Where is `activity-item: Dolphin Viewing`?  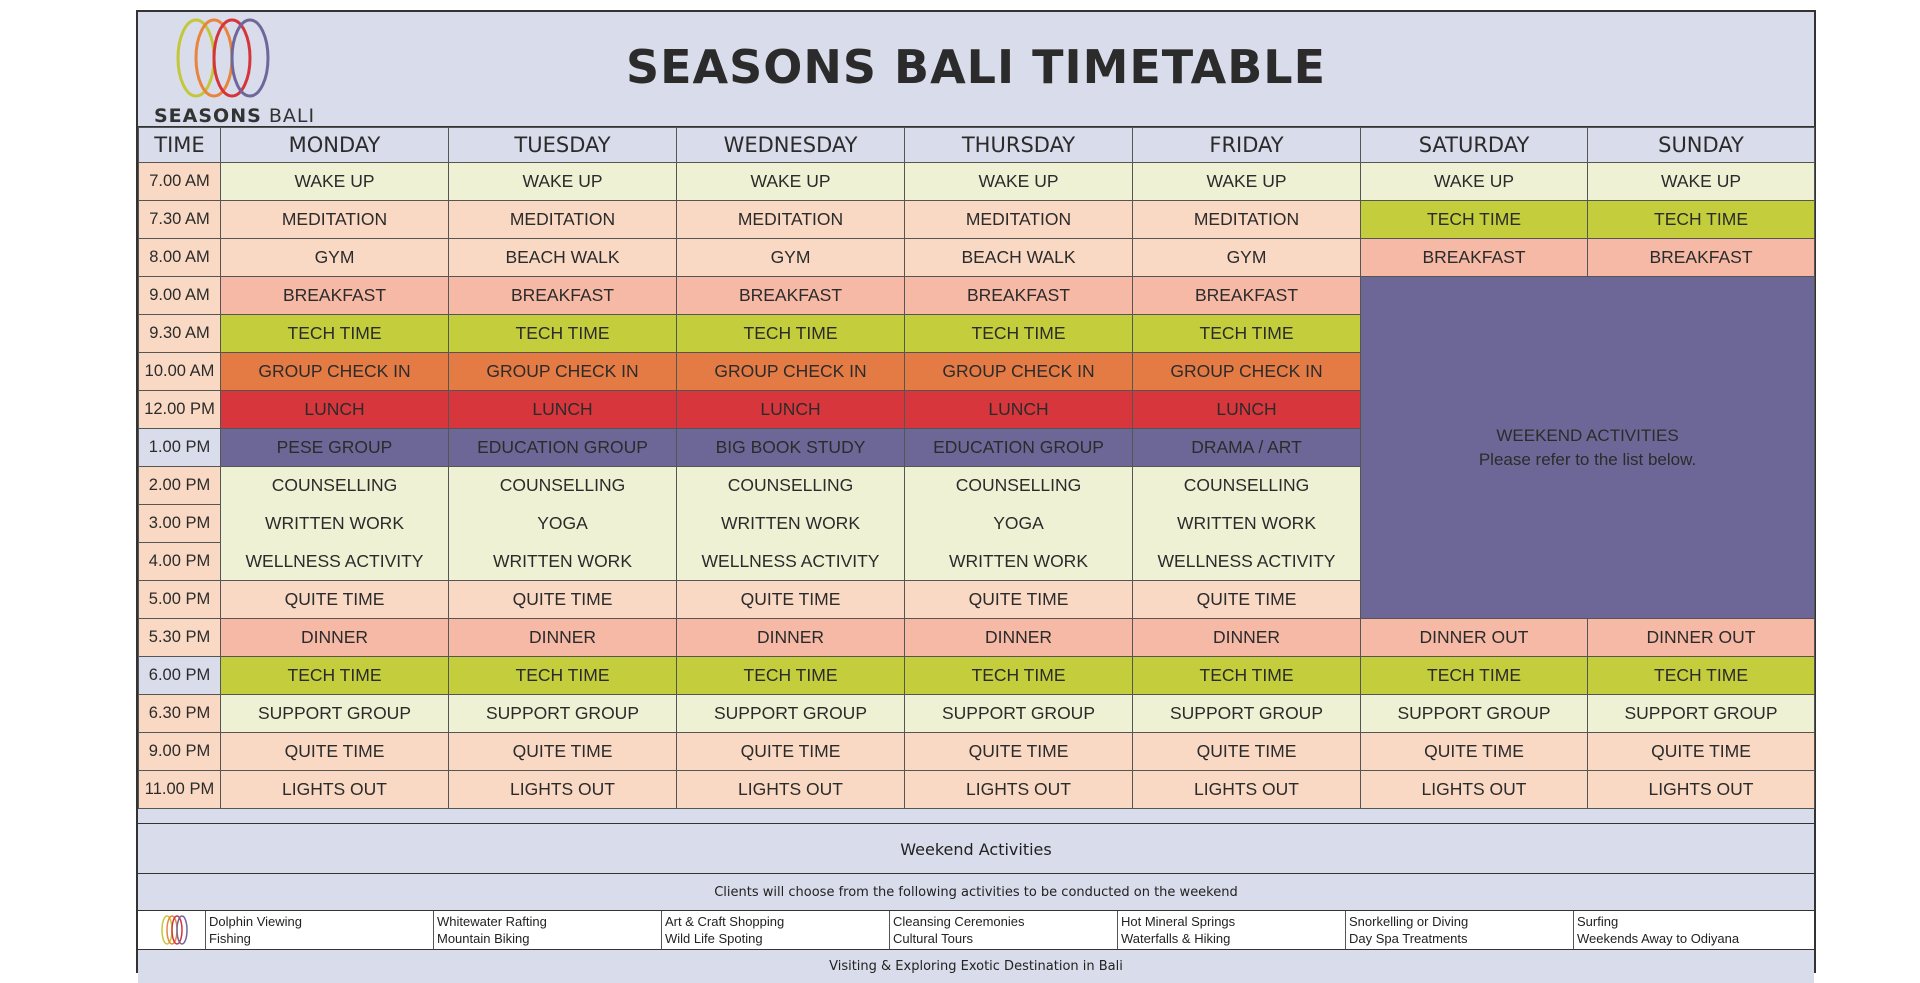
activity-item: Dolphin Viewing is located at coordinates (255, 921).